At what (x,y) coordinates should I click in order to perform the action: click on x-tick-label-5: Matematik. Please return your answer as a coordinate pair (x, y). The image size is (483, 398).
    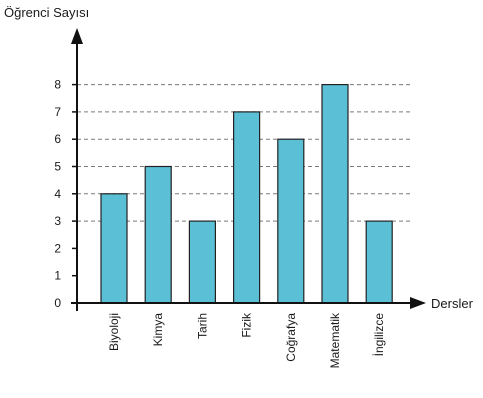
    Looking at the image, I should click on (335, 340).